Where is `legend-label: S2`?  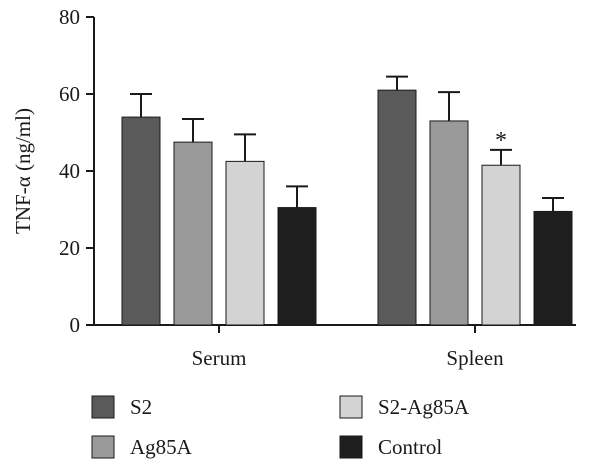 legend-label: S2 is located at coordinates (141, 407).